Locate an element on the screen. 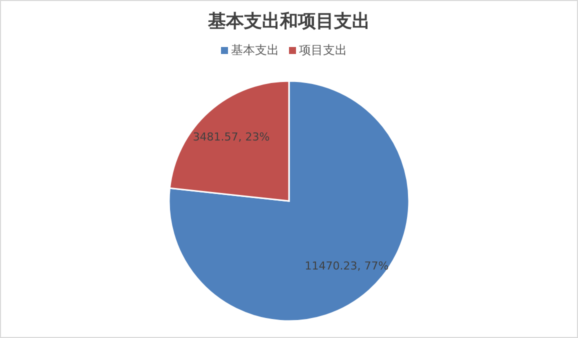 This screenshot has height=338, width=578. chart-title: 基本支出和项目支出 is located at coordinates (288, 21).